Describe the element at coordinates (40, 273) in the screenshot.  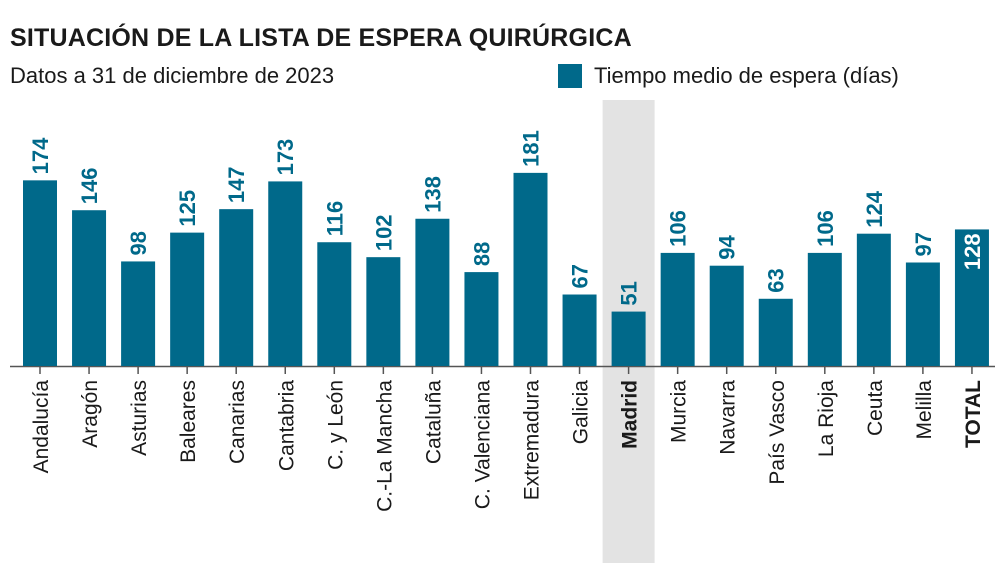
I see `bar-andalucia` at that location.